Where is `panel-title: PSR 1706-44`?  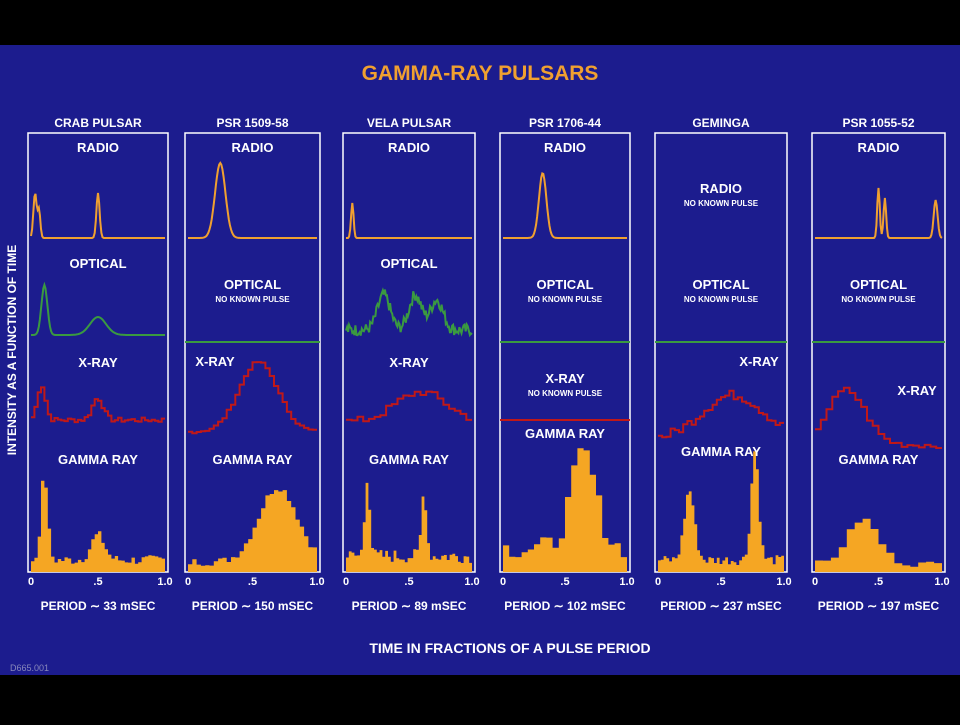
panel-title: PSR 1706-44 is located at coordinates (565, 123).